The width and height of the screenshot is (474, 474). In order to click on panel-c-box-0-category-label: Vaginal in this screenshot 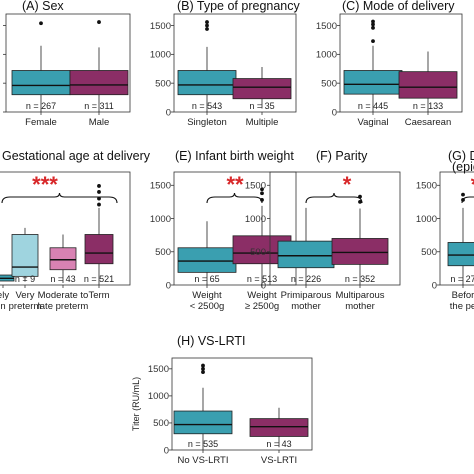, I will do `click(373, 122)`.